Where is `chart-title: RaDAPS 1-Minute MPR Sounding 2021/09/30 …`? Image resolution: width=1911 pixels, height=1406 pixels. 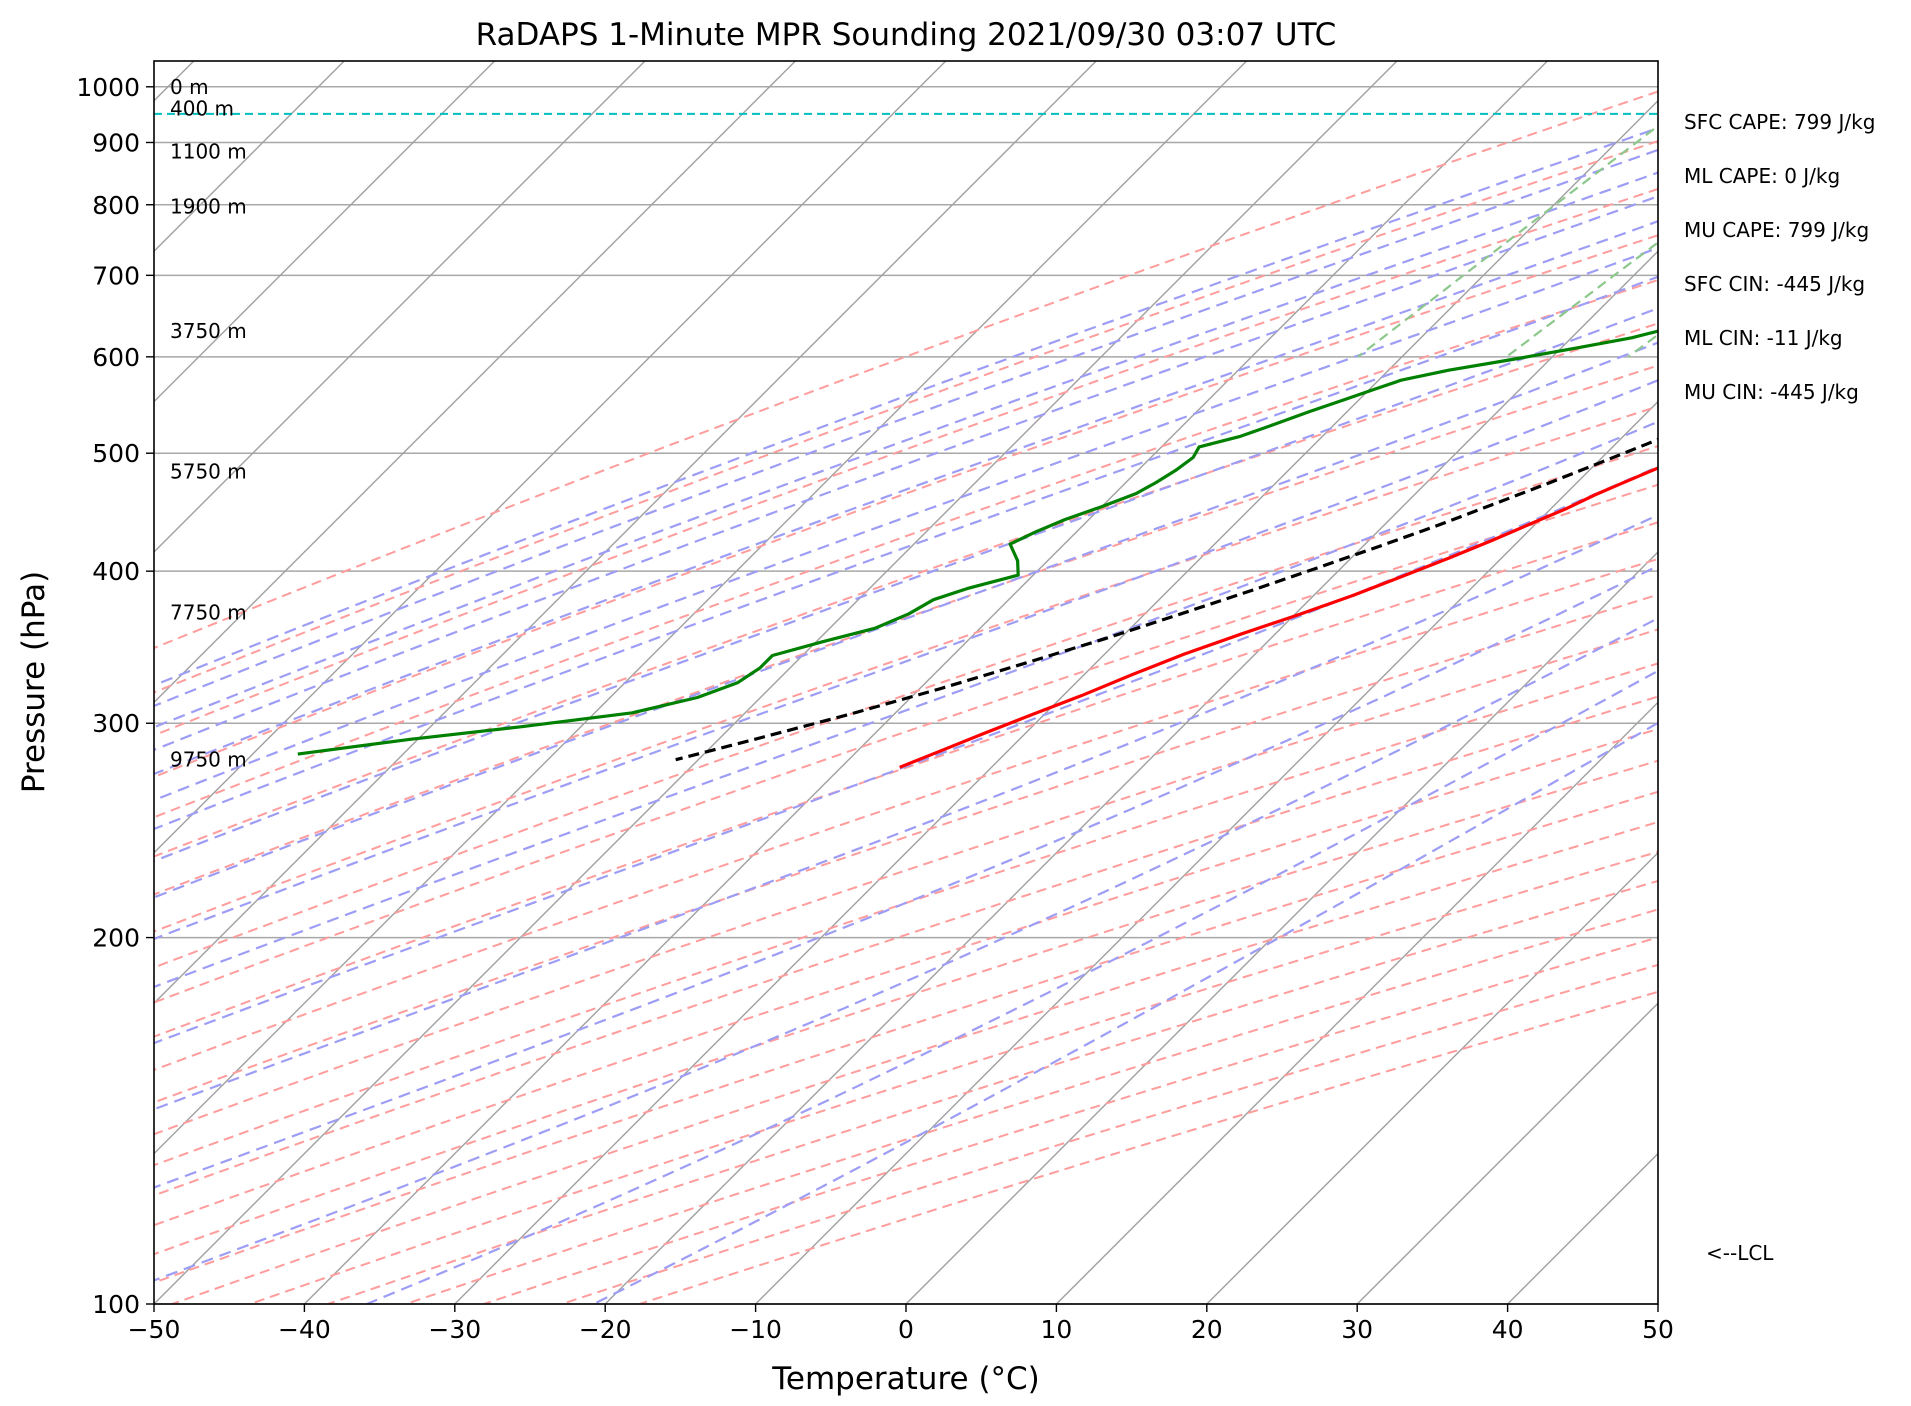
chart-title: RaDAPS 1-Minute MPR Sounding 2021/09/30 … is located at coordinates (906, 35).